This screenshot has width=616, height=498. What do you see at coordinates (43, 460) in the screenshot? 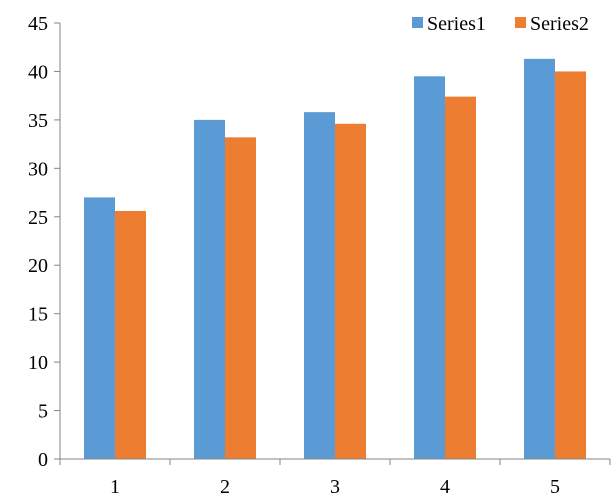
I see `y-tick-label: 0` at bounding box center [43, 460].